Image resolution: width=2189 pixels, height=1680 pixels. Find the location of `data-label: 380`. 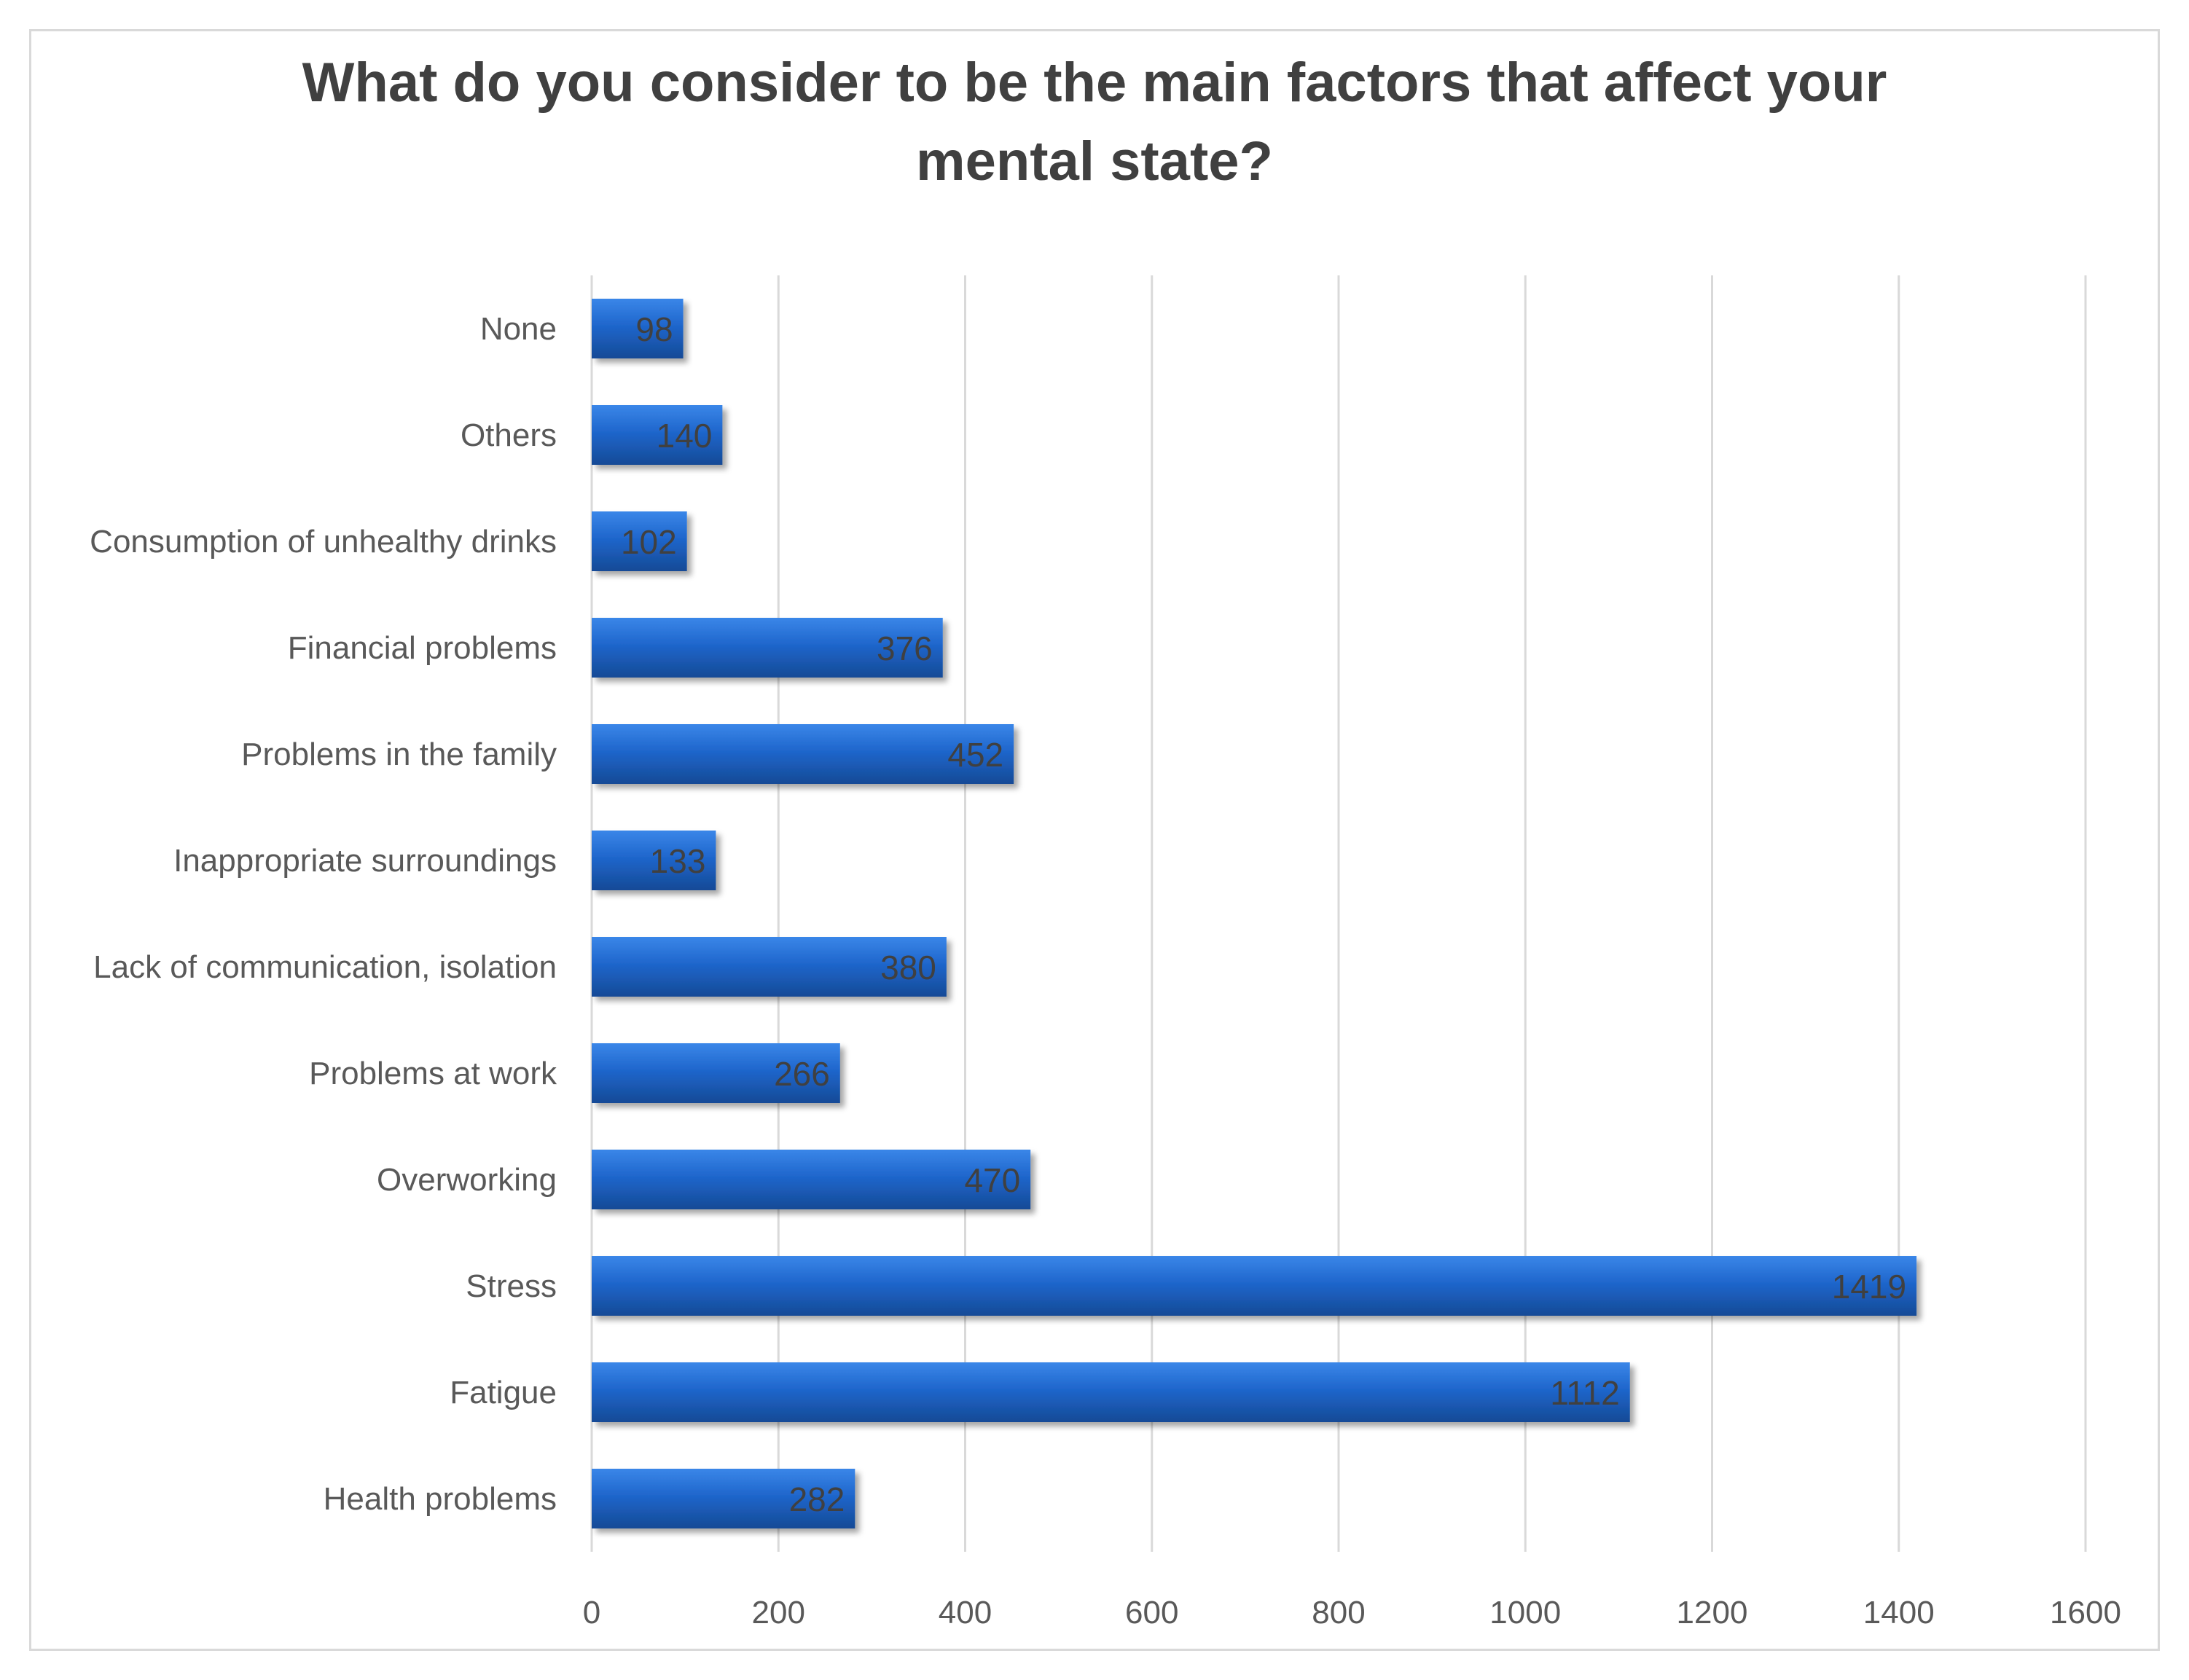

data-label: 380 is located at coordinates (908, 968).